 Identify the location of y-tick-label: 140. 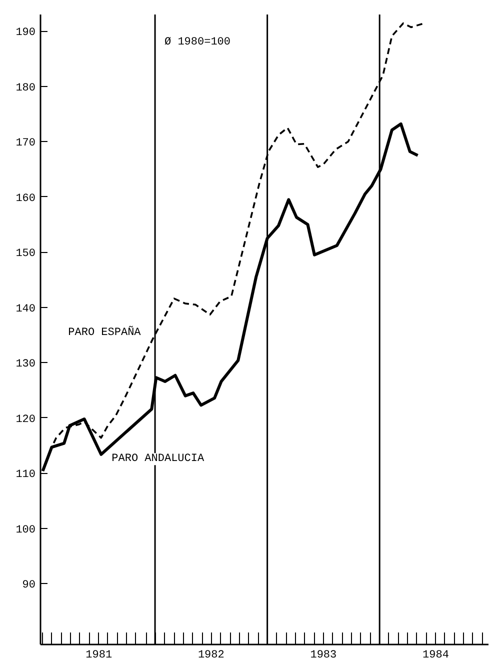
(26, 309).